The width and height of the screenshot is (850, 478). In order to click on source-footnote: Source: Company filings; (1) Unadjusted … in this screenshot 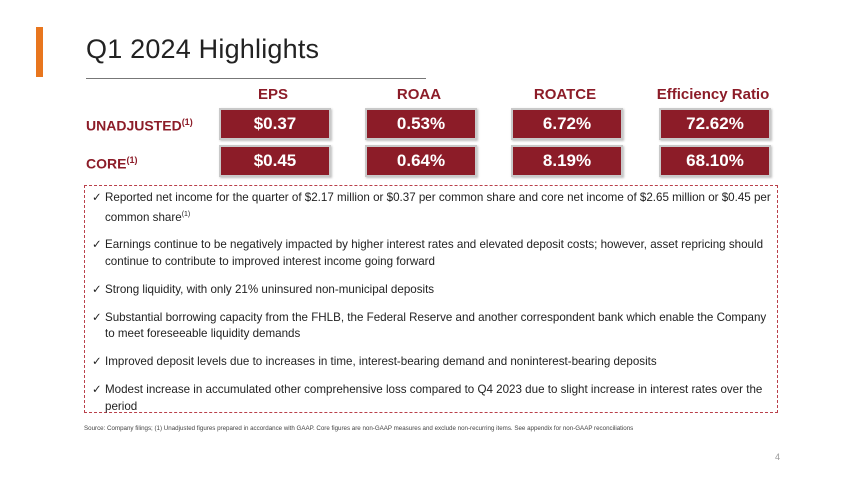, I will do `click(359, 428)`.